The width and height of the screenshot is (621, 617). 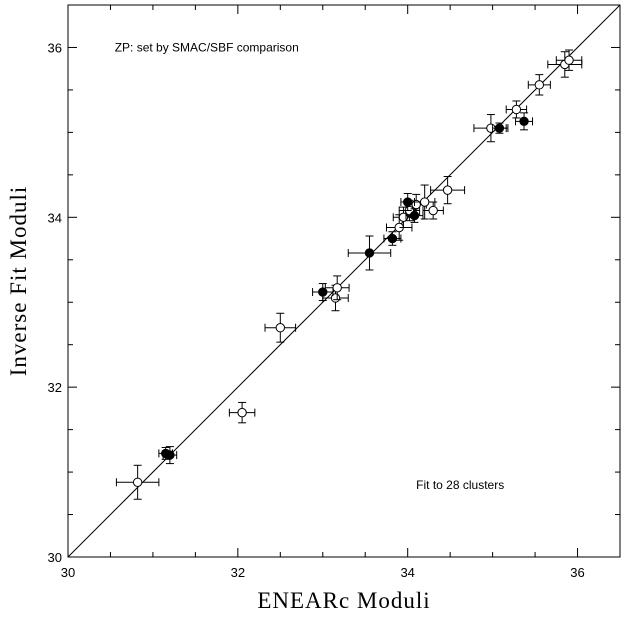 What do you see at coordinates (207, 48) in the screenshot?
I see `annotation-text: ZP: set by SMAC/SBF comparison` at bounding box center [207, 48].